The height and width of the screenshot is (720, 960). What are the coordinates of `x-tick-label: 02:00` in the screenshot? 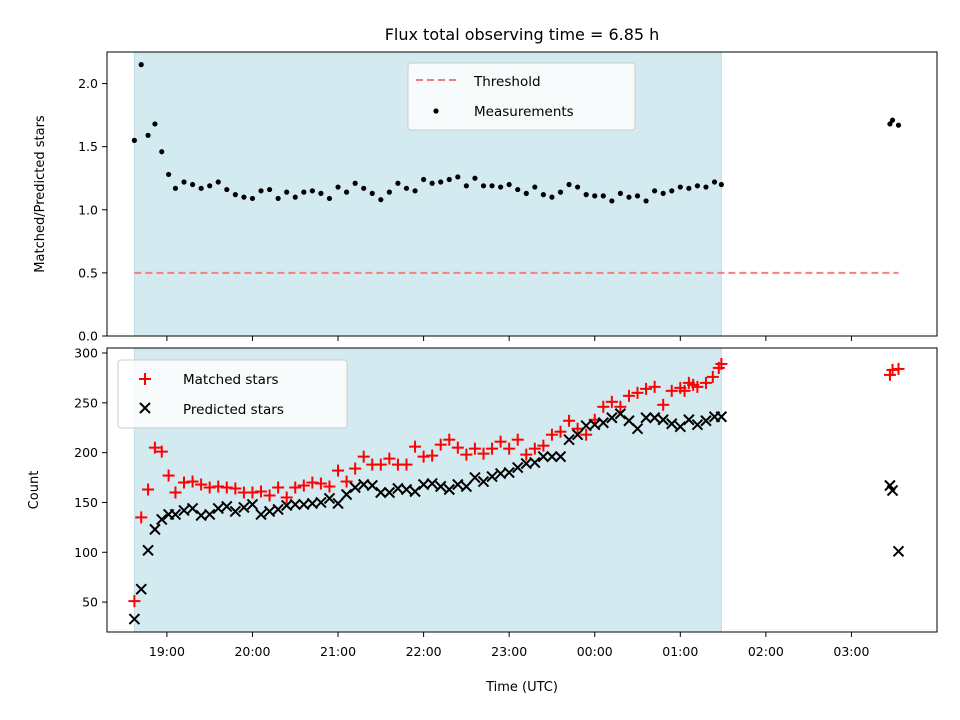 It's located at (766, 651).